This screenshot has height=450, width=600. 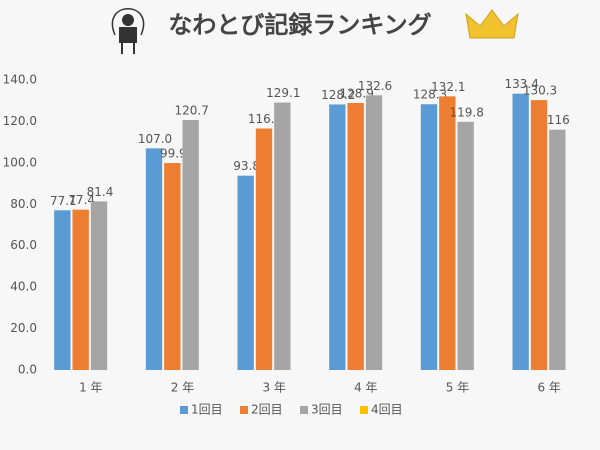 I want to click on x-tick-label: 3 年, so click(x=273, y=388).